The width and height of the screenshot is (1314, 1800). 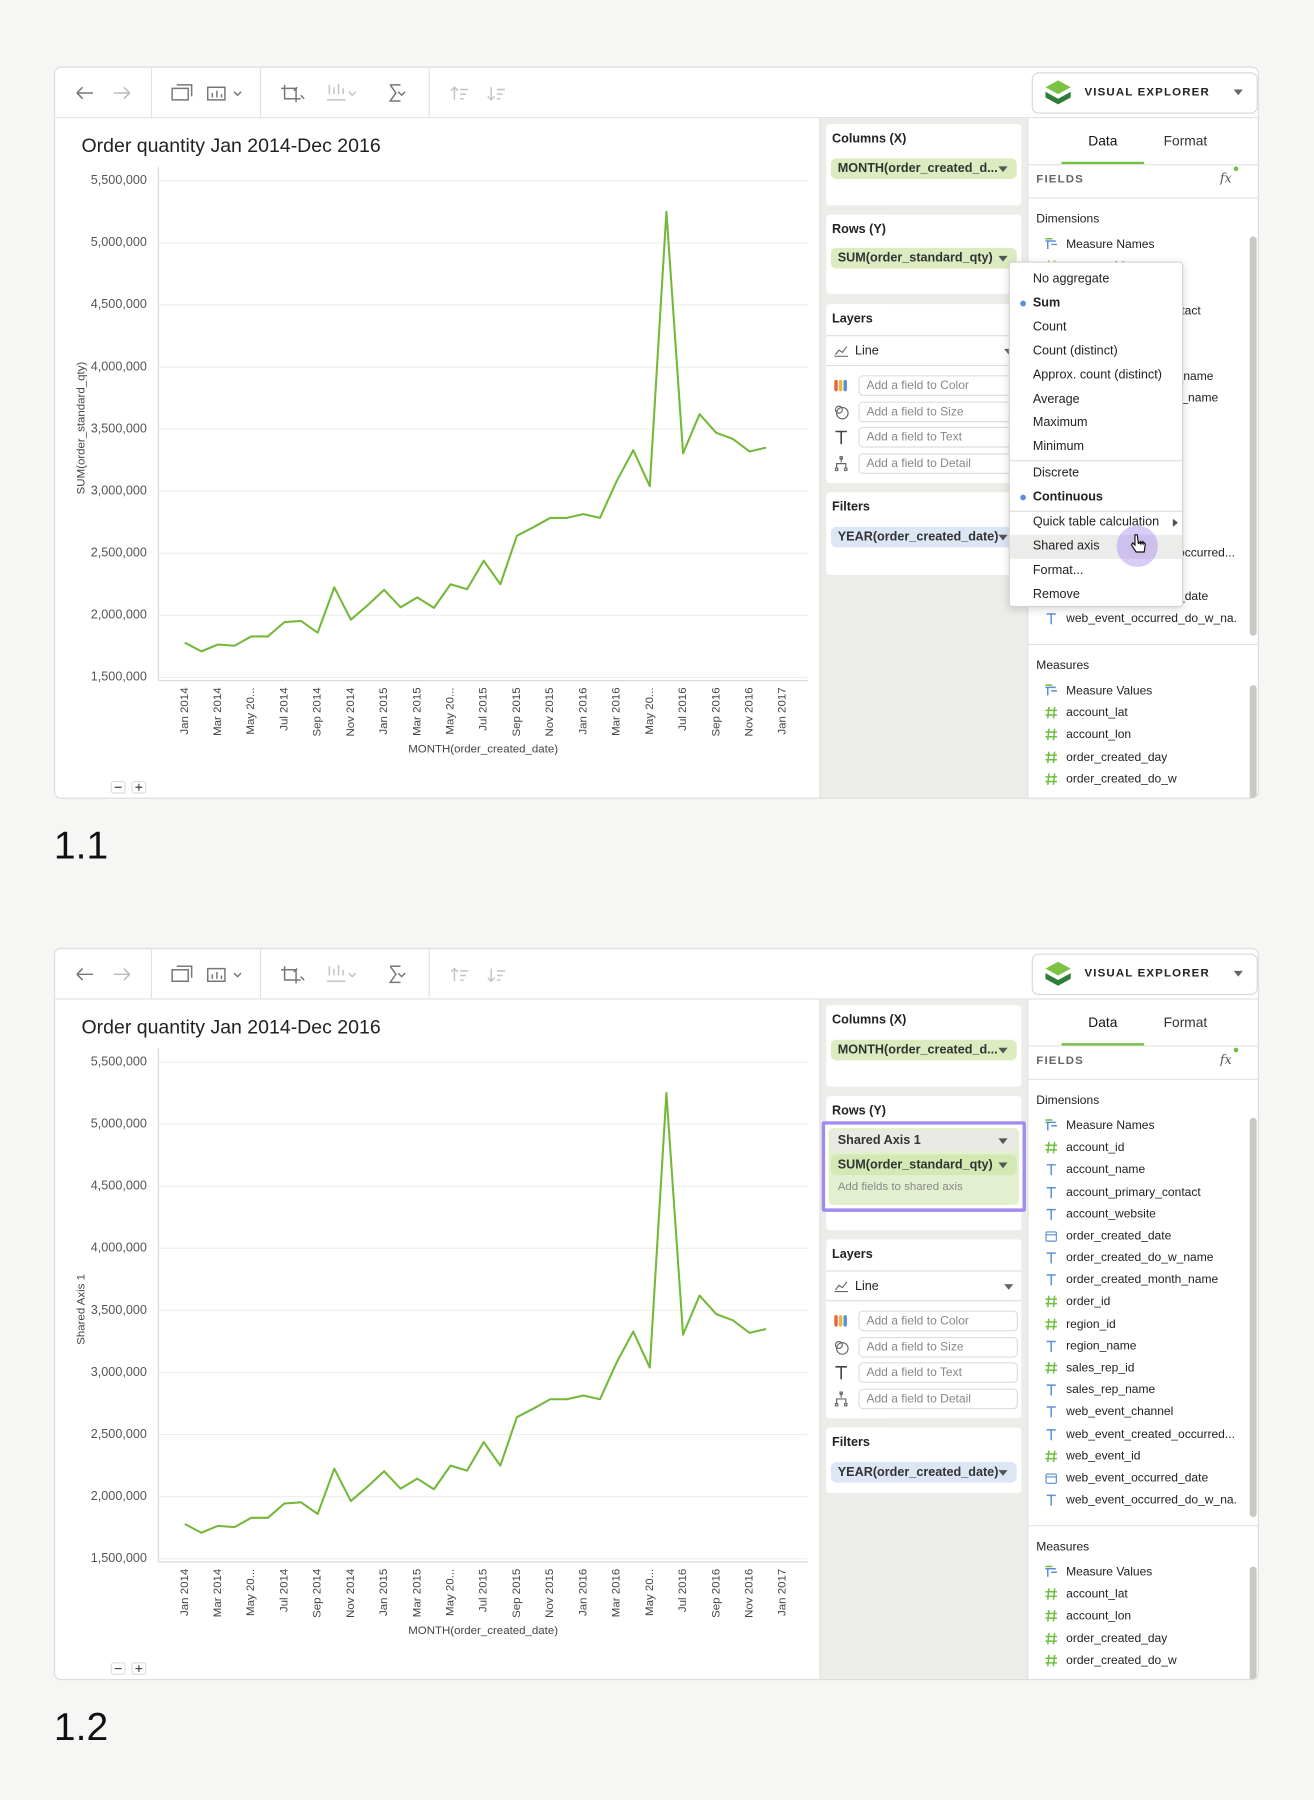 What do you see at coordinates (417, 711) in the screenshot?
I see `x-tick-label: Mar 2015` at bounding box center [417, 711].